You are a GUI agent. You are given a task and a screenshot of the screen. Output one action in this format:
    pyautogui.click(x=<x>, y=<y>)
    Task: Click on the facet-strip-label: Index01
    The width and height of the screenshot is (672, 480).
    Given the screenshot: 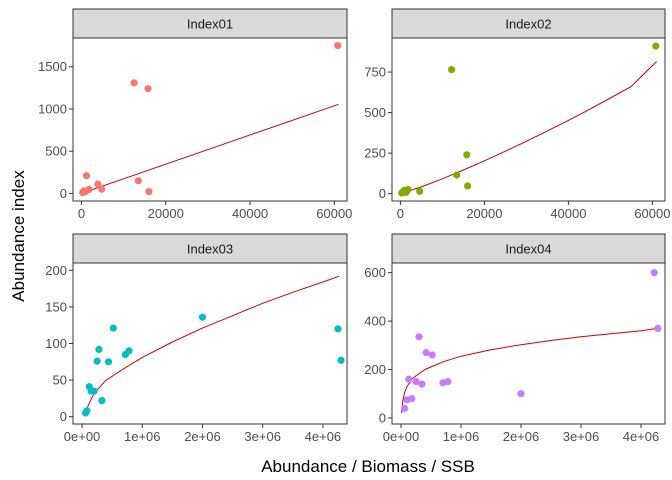 What is the action you would take?
    pyautogui.click(x=210, y=24)
    